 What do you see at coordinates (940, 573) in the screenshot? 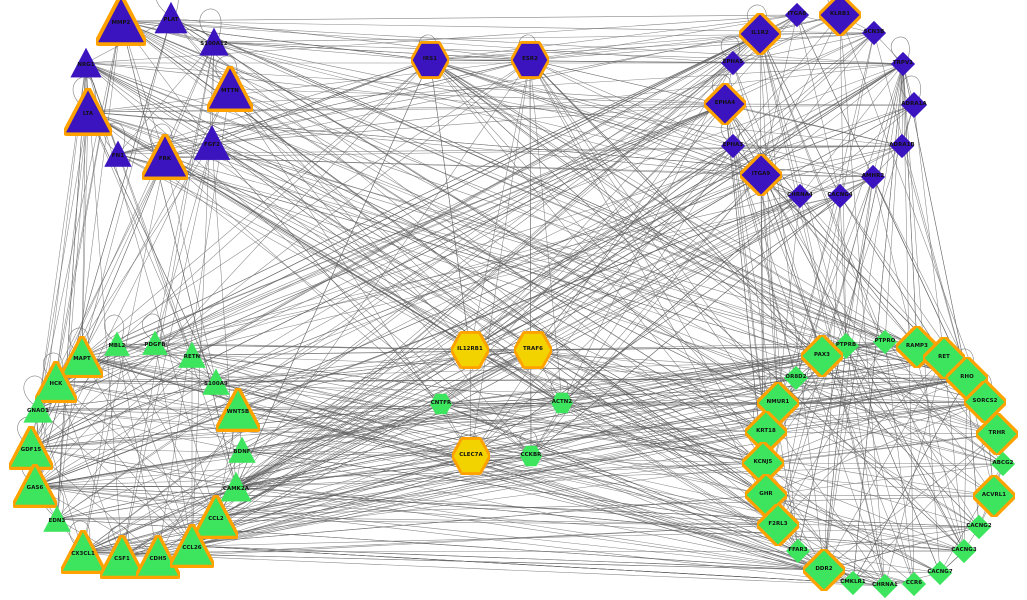
I see `network-node-cacng7: CACNG7` at bounding box center [940, 573].